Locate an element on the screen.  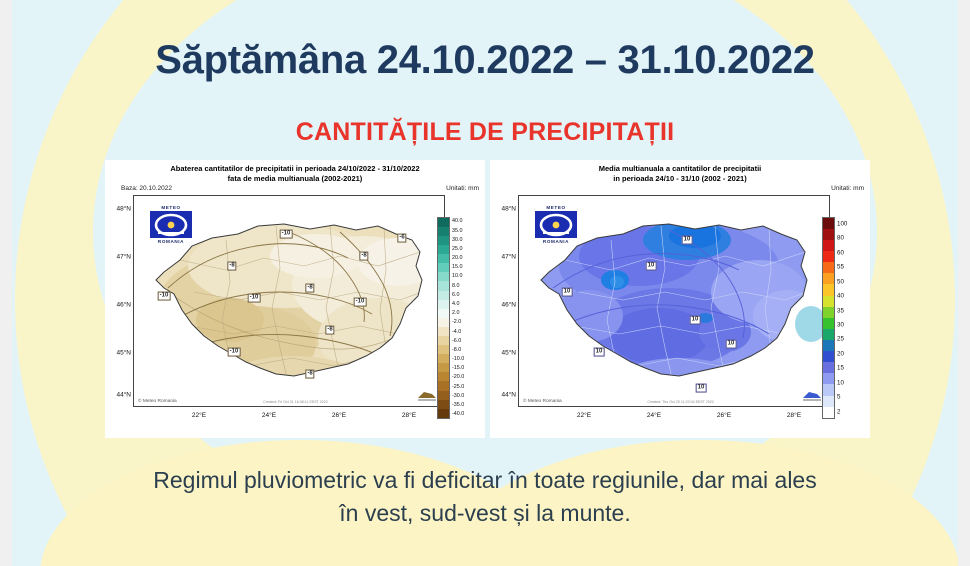
anomaly-map-meta: Baza: 20.10.2022 Unitati: mm is located at coordinates (295, 189).